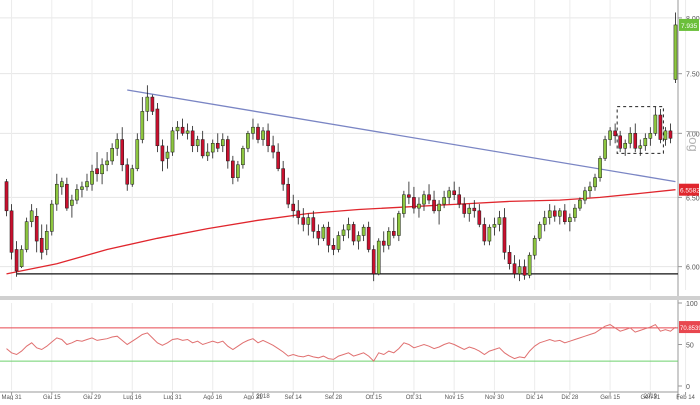 The height and width of the screenshot is (405, 700). Describe the element at coordinates (693, 134) in the screenshot. I see `price-axis-tick-label: 7.00` at that location.